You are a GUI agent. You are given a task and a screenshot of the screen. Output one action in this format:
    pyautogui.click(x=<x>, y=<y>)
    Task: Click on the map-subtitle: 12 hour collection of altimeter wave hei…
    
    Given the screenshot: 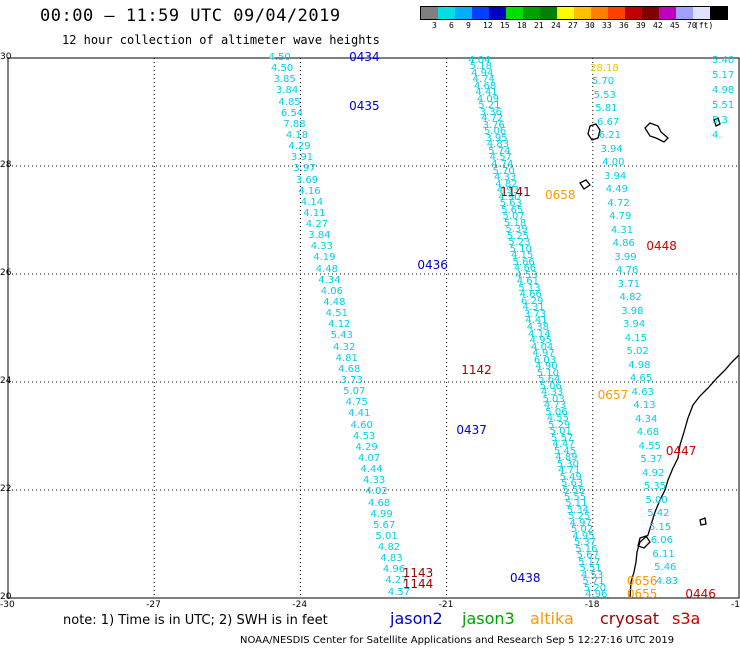 What is the action you would take?
    pyautogui.click(x=221, y=40)
    